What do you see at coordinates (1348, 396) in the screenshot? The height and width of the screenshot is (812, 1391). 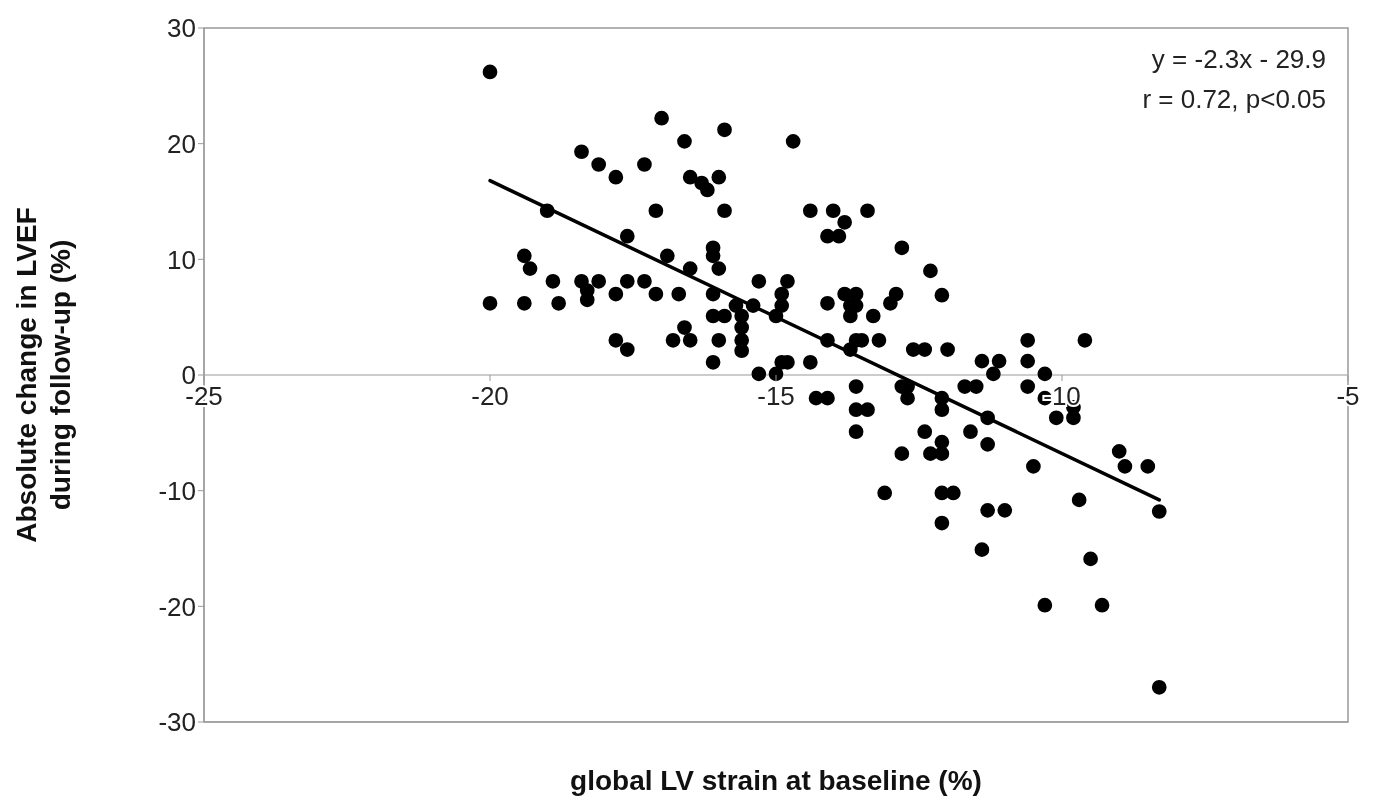 I see `x-tick-label: -5` at bounding box center [1348, 396].